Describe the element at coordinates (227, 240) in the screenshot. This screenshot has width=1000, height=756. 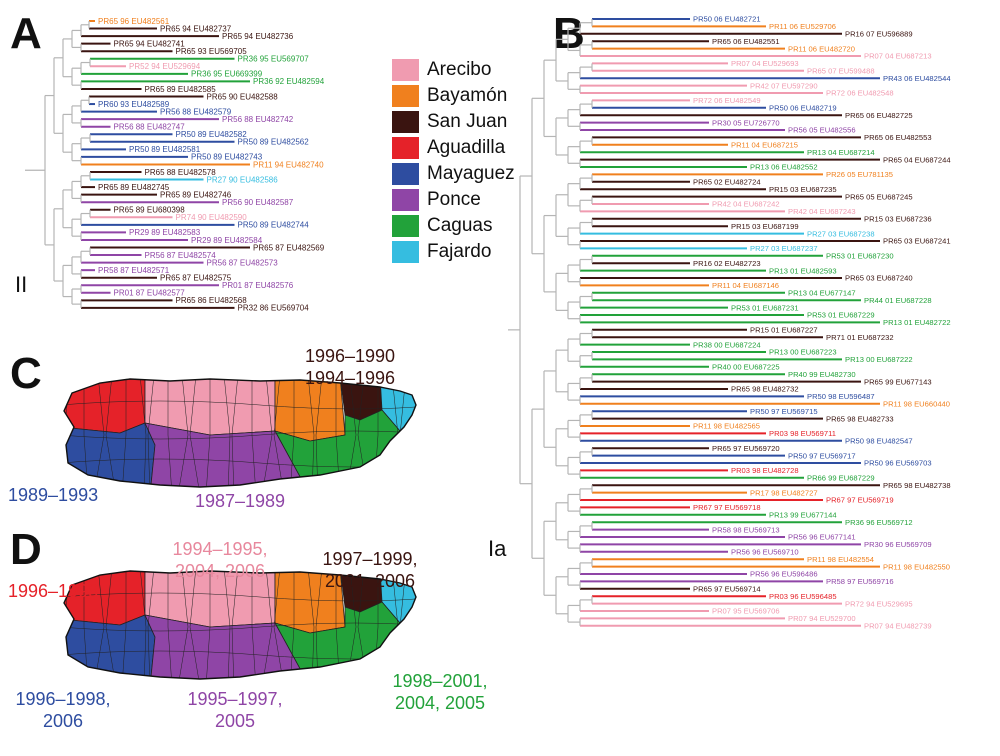
I see `tree_a-leaf-label: PR29 89 EU482584` at that location.